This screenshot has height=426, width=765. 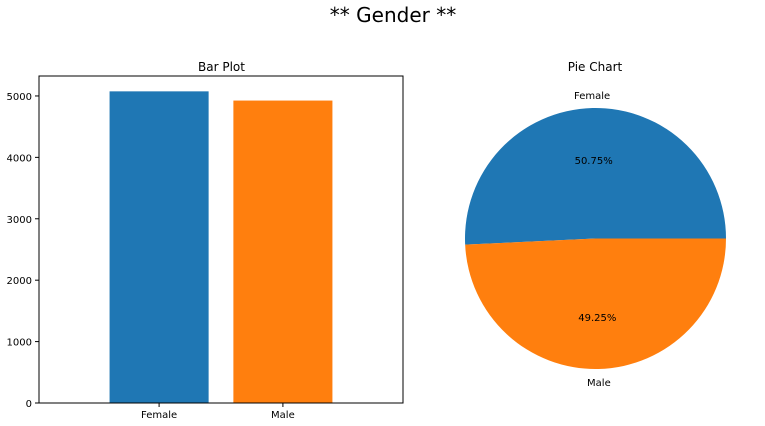 What do you see at coordinates (594, 161) in the screenshot?
I see `pie-pct-label: 50.75%` at bounding box center [594, 161].